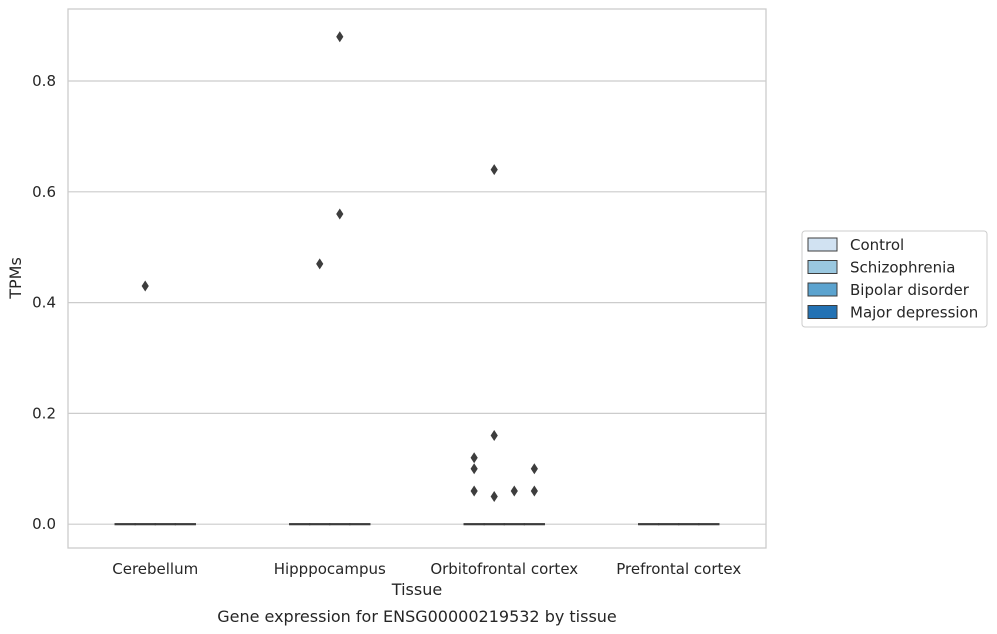 The image size is (997, 634). I want to click on y-tick-label: 0.2, so click(44, 413).